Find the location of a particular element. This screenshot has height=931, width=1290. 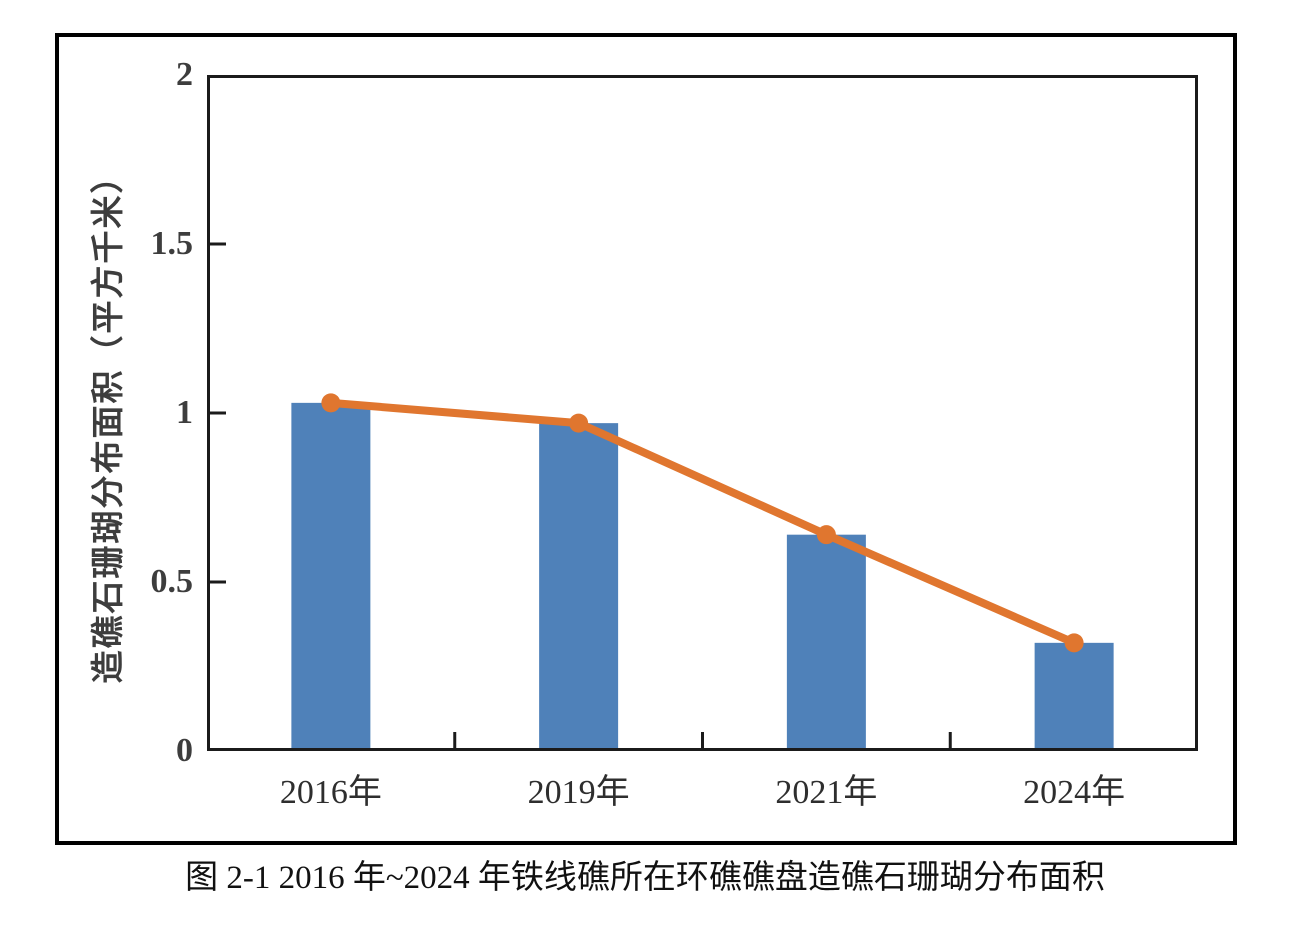

x-tick-label-2019年: 2019年 is located at coordinates (578, 792).